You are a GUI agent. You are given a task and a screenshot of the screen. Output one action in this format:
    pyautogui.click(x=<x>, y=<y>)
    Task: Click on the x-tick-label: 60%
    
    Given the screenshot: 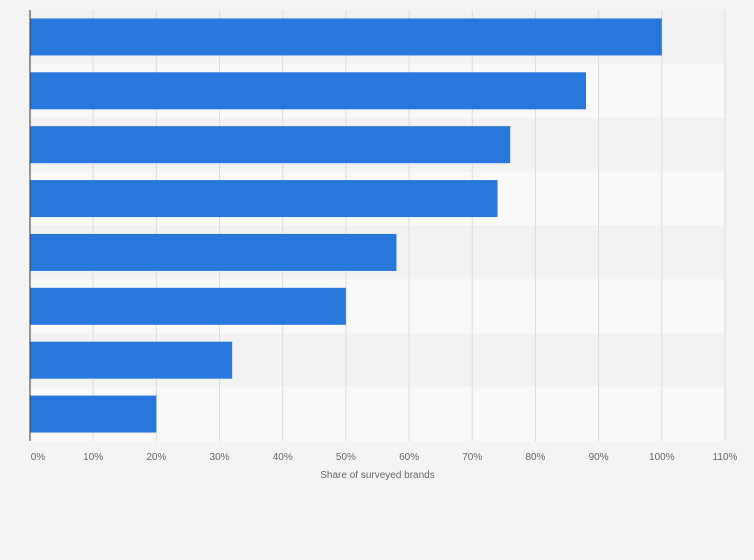 What is the action you would take?
    pyautogui.click(x=409, y=457)
    